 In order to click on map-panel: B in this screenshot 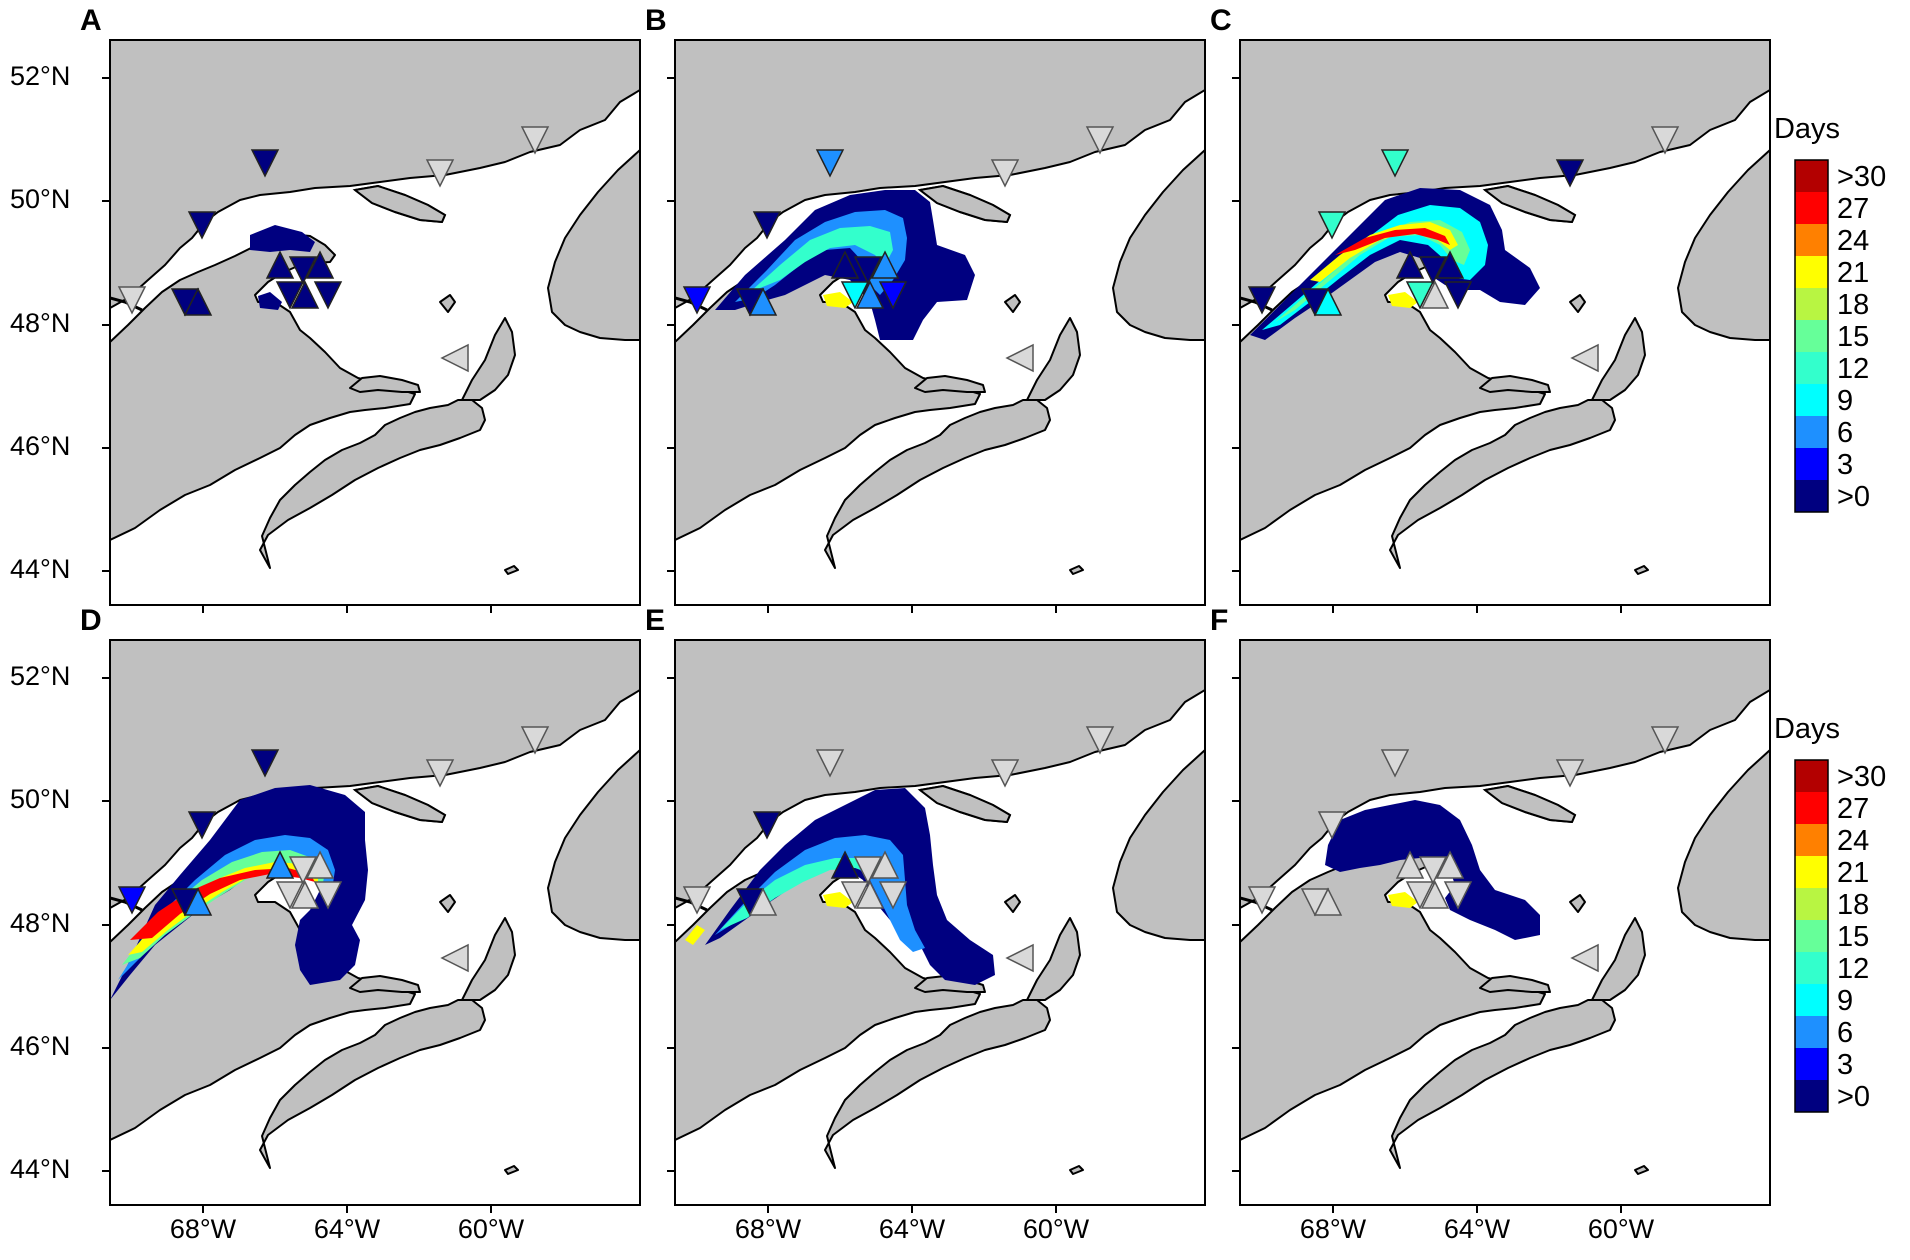, I will do `click(925, 308)`.